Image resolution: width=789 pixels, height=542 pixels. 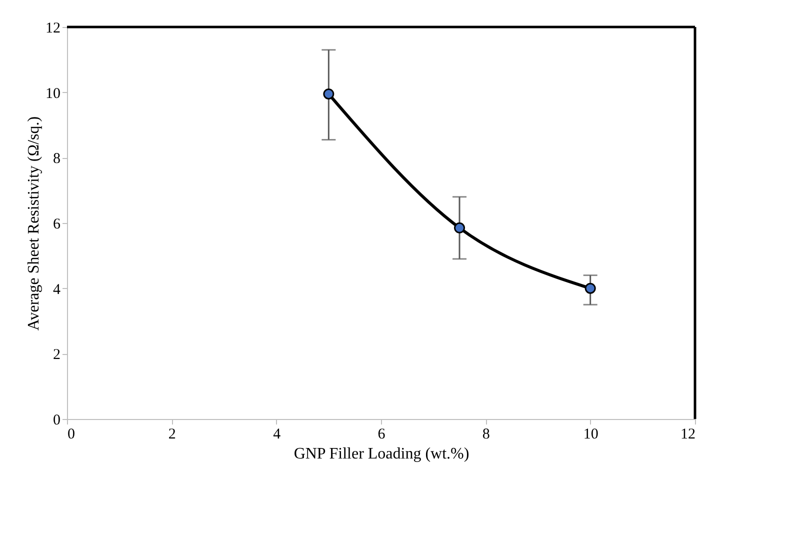 What do you see at coordinates (56, 420) in the screenshot?
I see `y-tick-label: 0` at bounding box center [56, 420].